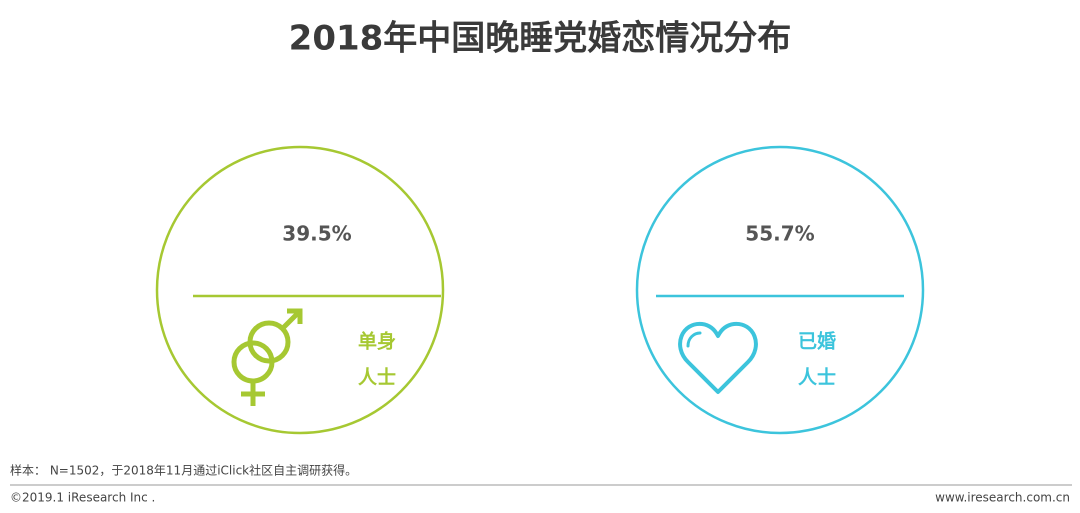 This screenshot has width=1080, height=513. What do you see at coordinates (817, 341) in the screenshot?
I see `group-label: 已婚` at bounding box center [817, 341].